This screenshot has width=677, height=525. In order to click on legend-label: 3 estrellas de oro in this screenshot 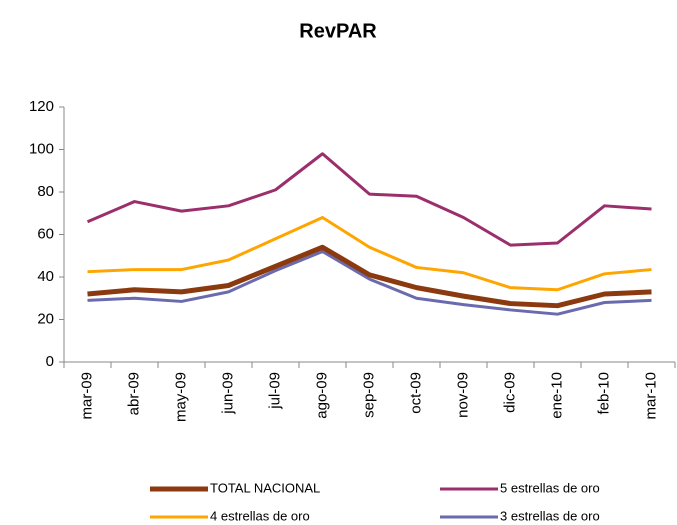, I will do `click(550, 515)`.